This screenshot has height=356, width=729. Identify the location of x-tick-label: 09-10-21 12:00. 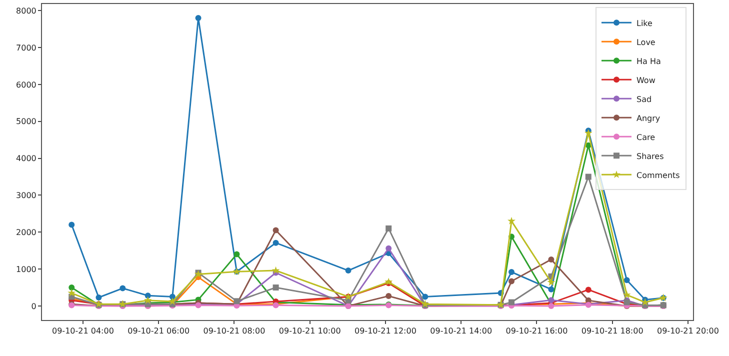
(385, 331).